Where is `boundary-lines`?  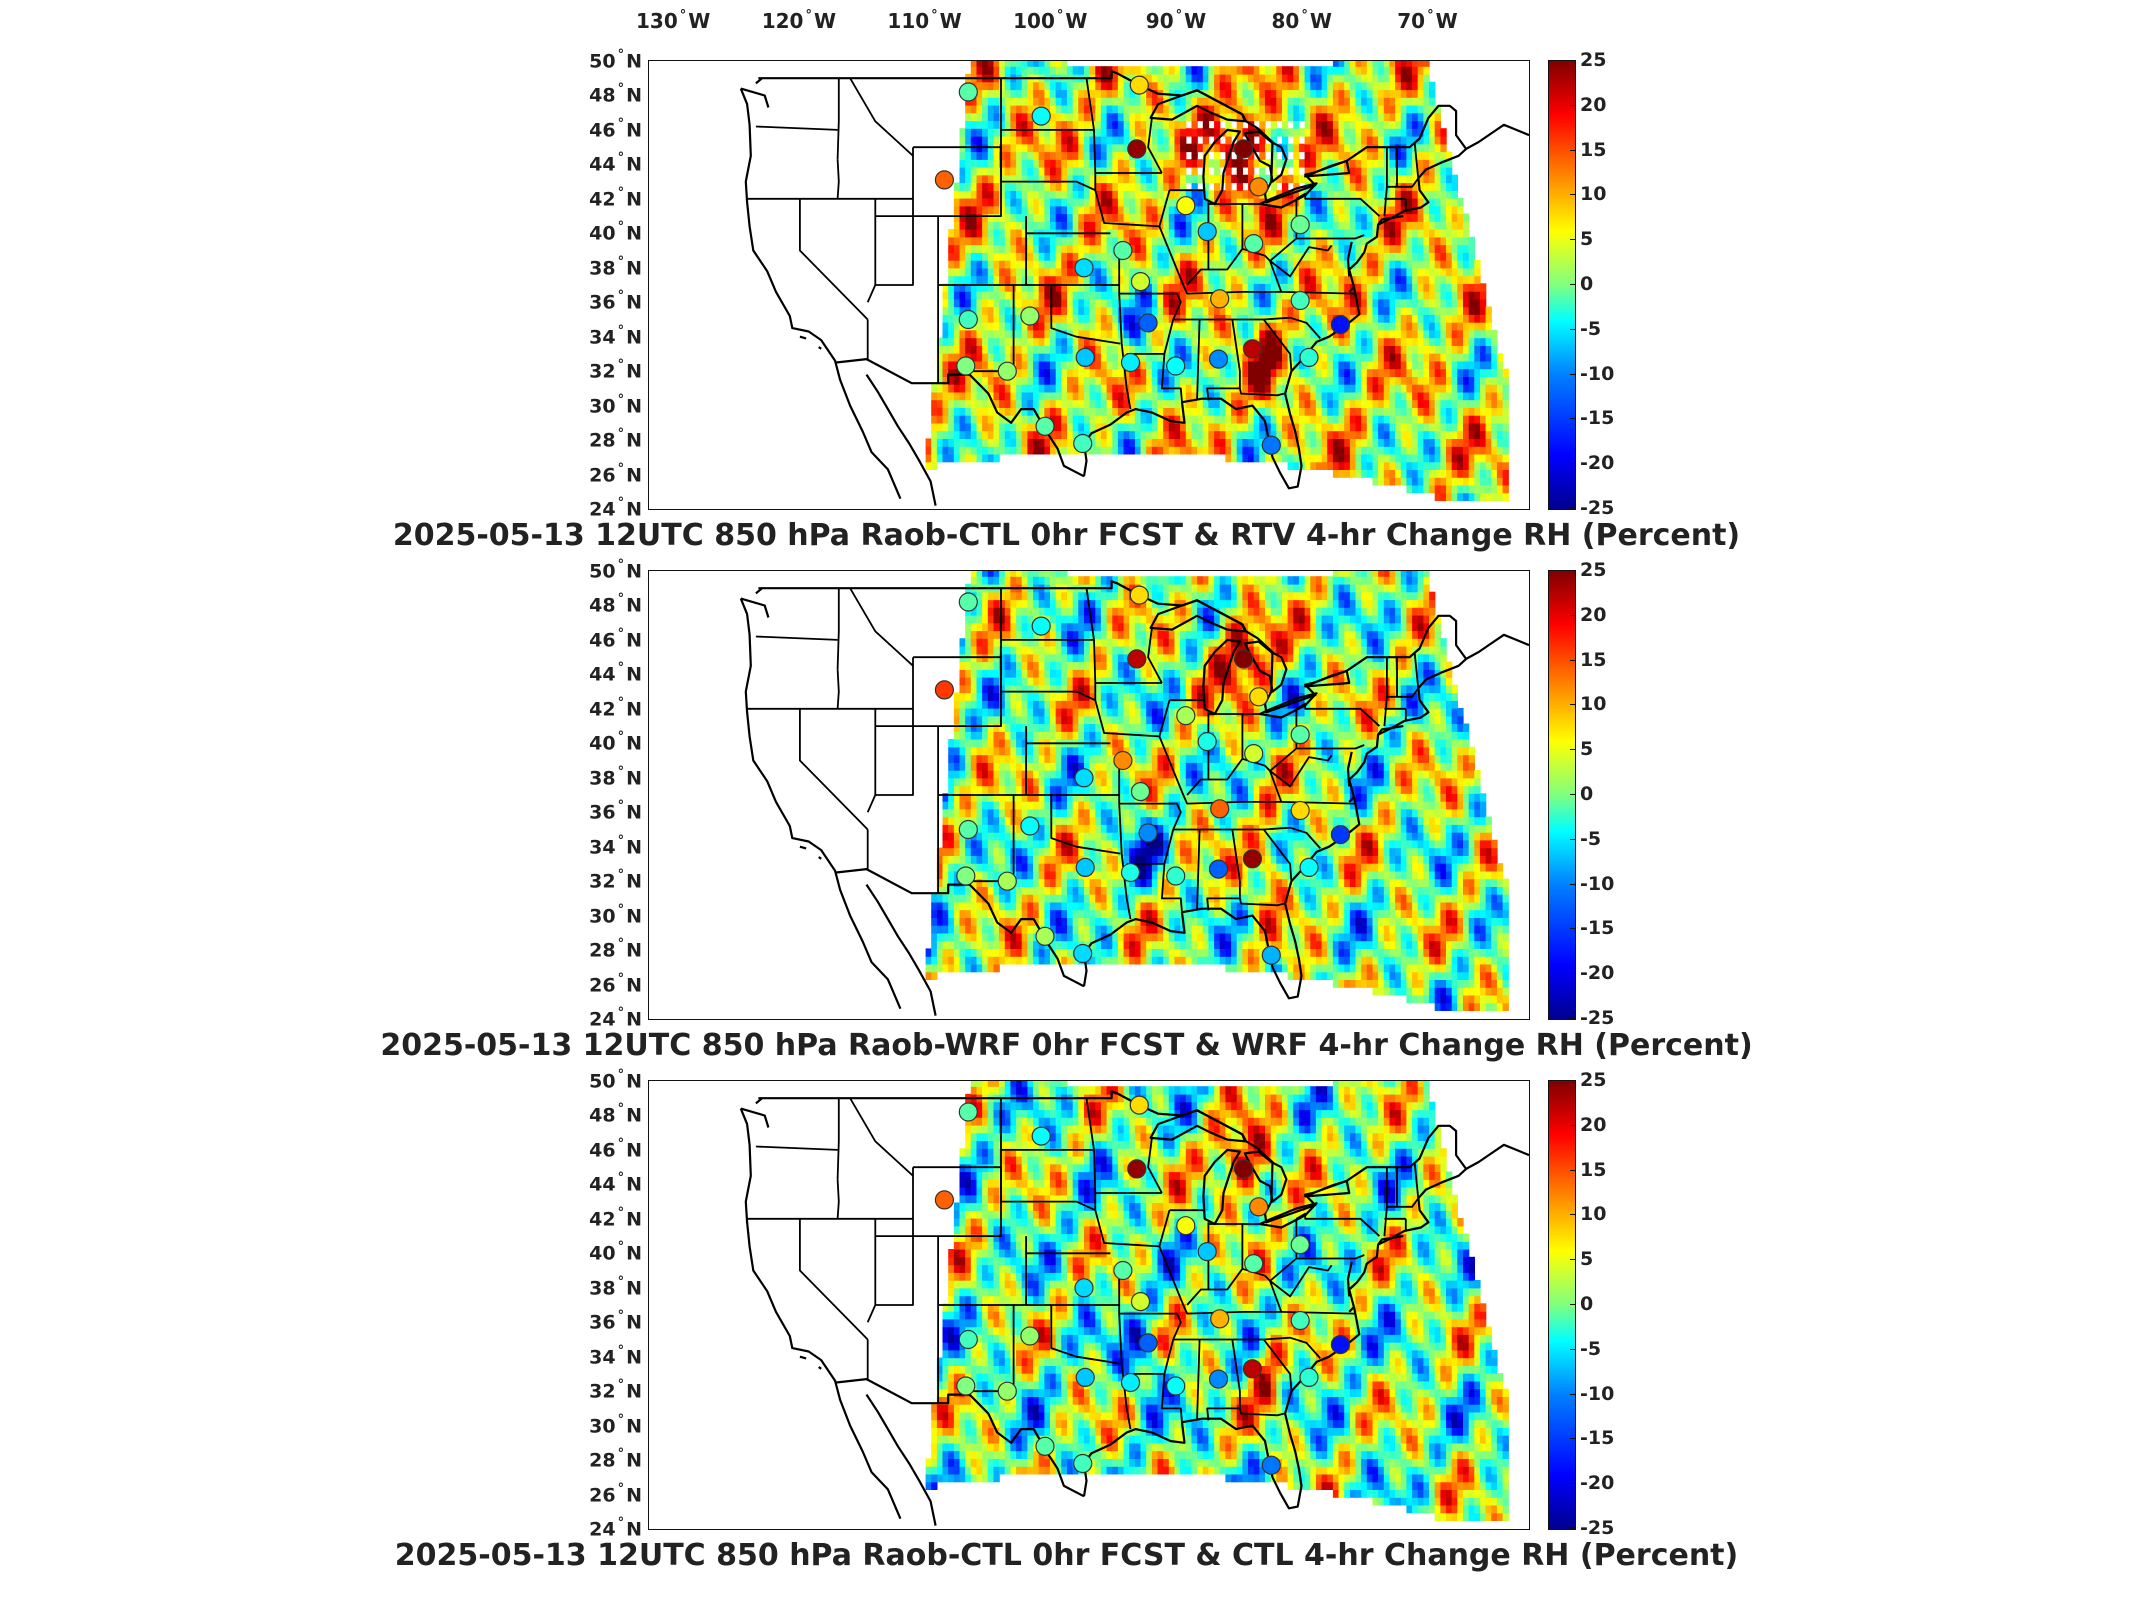
boundary-lines is located at coordinates (1134, 288).